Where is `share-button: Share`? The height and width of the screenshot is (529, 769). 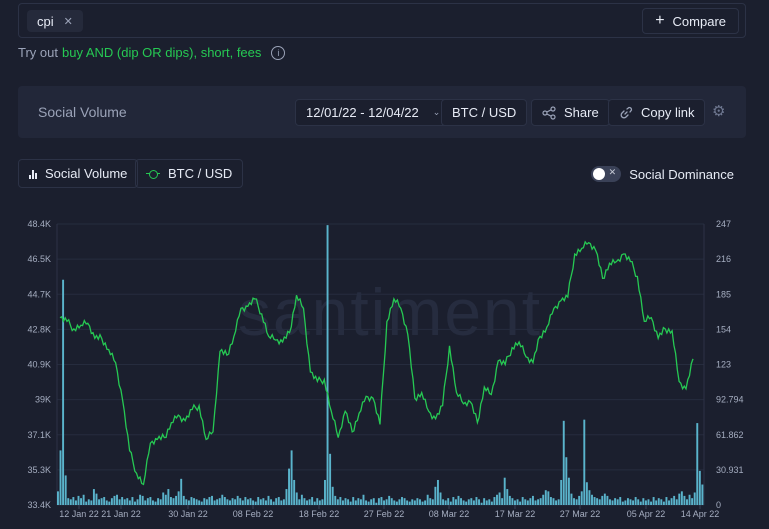
share-button: Share is located at coordinates (570, 112).